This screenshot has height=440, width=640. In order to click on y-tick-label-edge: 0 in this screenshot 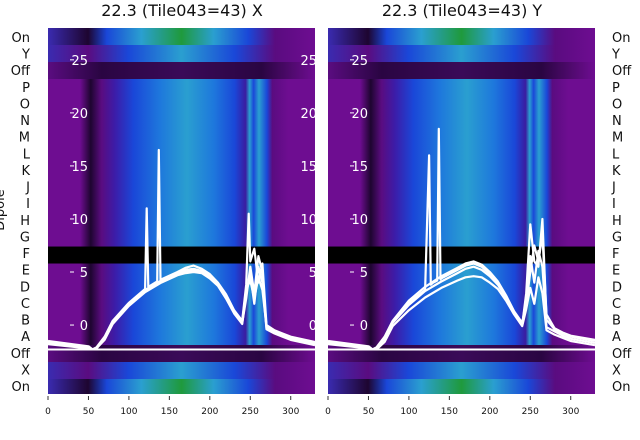, I will do `click(313, 326)`.